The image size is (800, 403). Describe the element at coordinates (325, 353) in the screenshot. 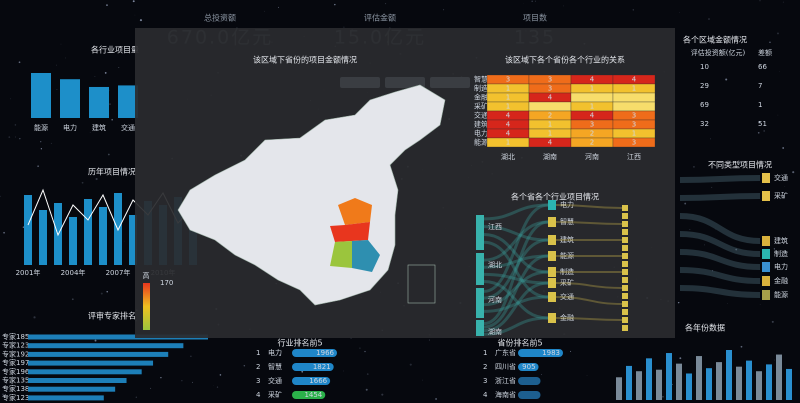

I see `value-label: 1966` at that location.